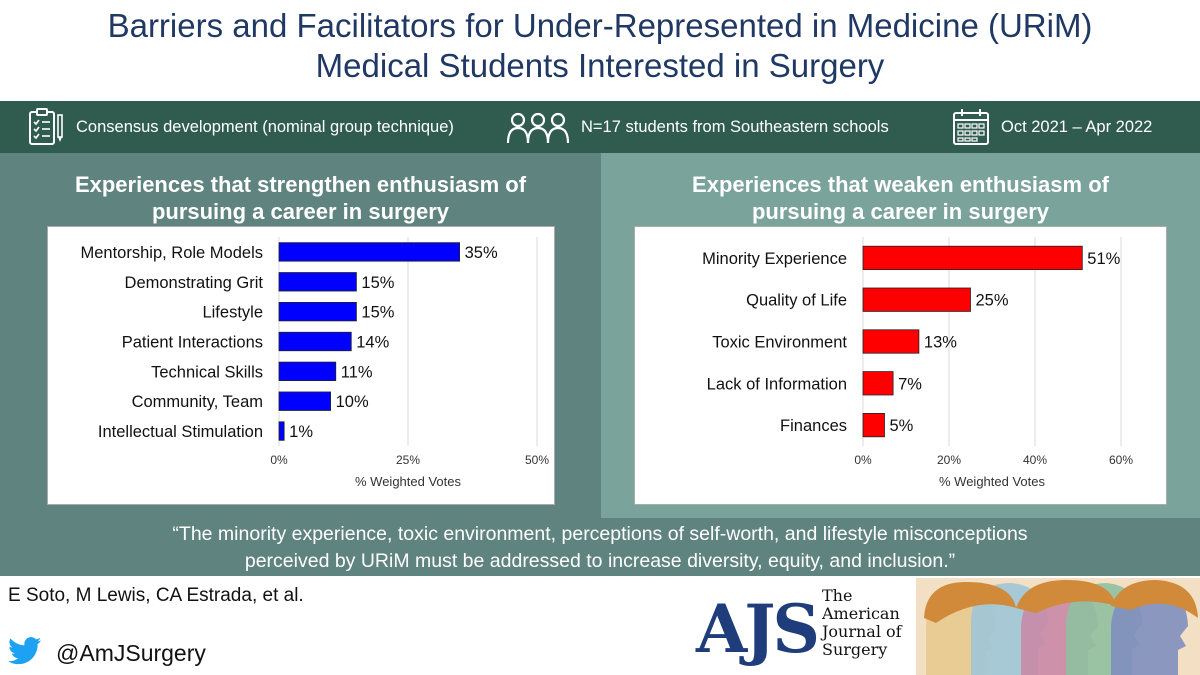 The image size is (1200, 675). I want to click on weaken-data-label: 13%, so click(940, 343).